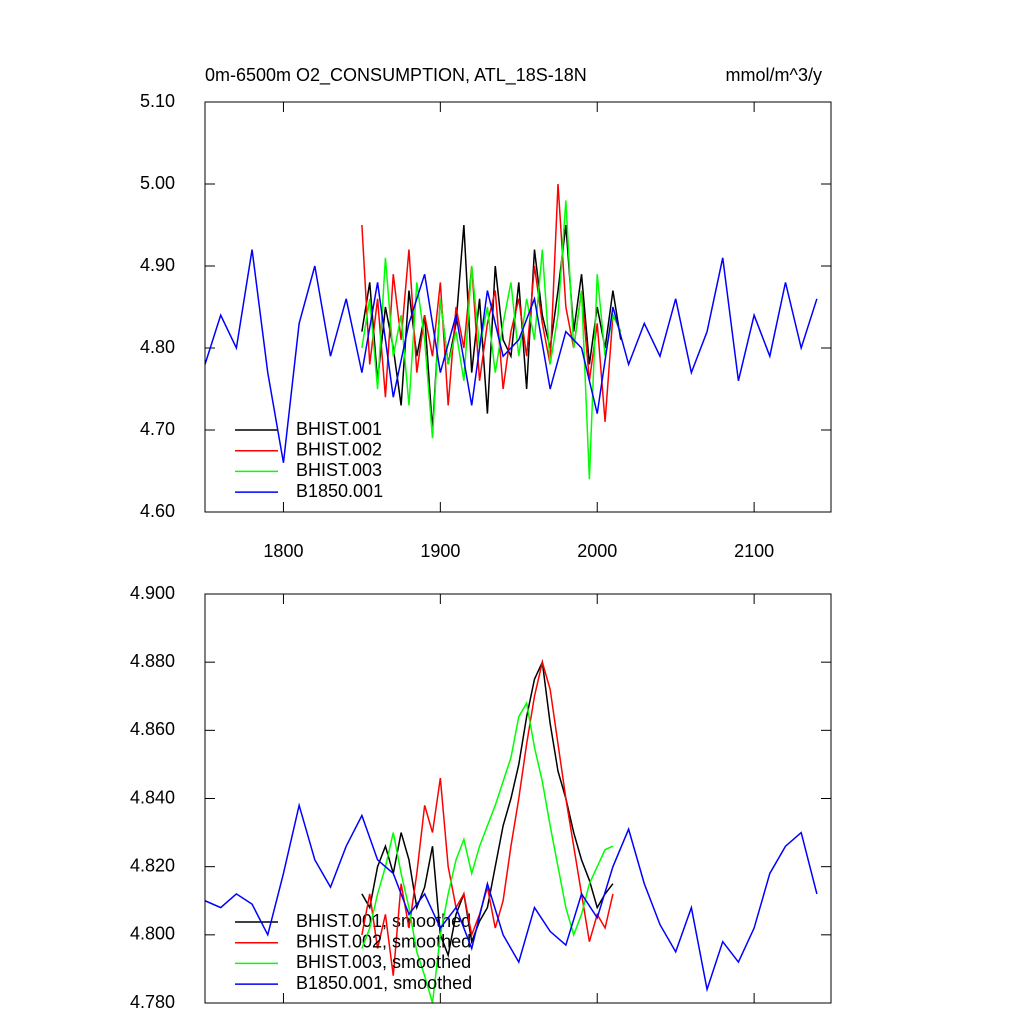 The height and width of the screenshot is (1024, 1024). What do you see at coordinates (754, 551) in the screenshot?
I see `x-tick-label: 2100` at bounding box center [754, 551].